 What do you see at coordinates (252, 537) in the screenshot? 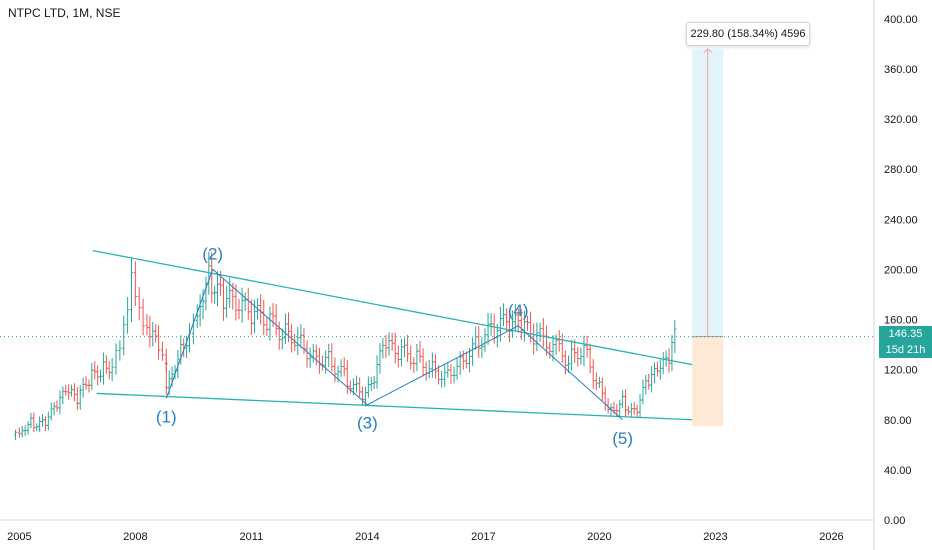
I see `x-tick-label: 2011` at bounding box center [252, 537].